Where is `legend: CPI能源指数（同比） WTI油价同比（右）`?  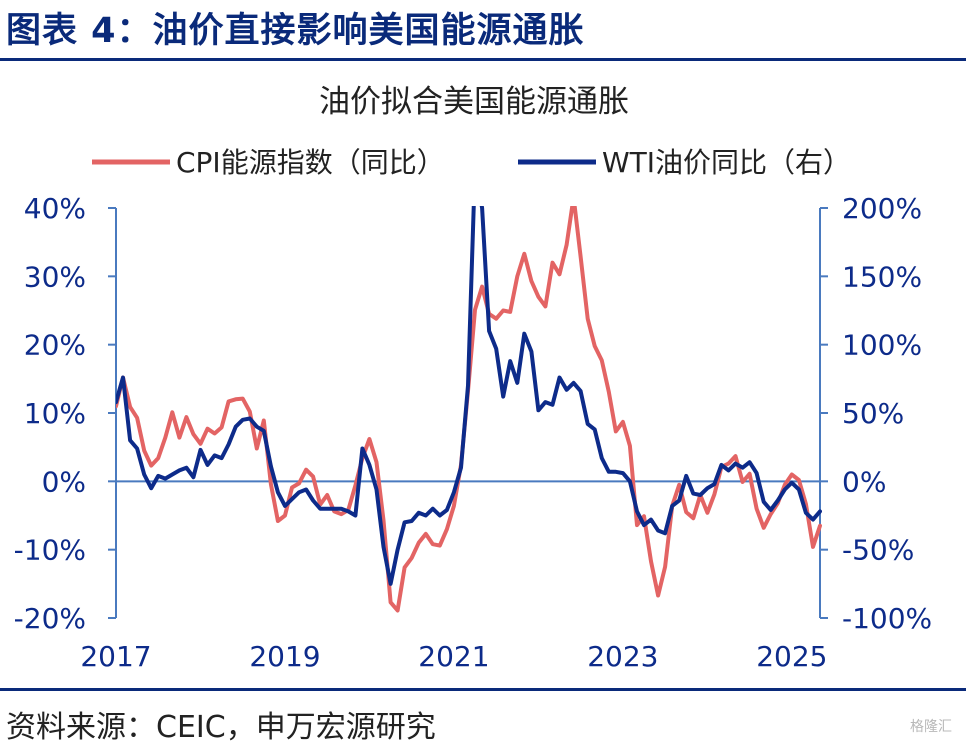
legend: CPI能源指数（同比） WTI油价同比（右） is located at coordinates (471, 162).